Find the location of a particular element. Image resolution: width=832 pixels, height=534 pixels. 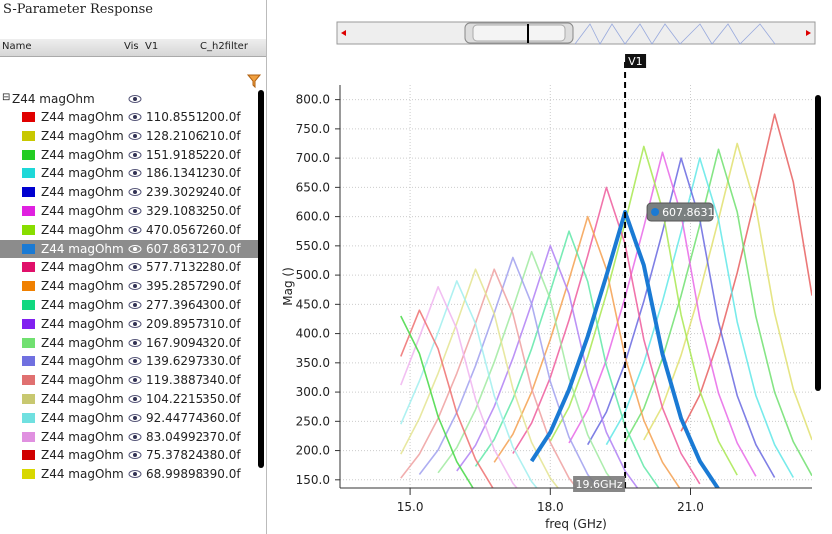

x-tick-label: 15.0 is located at coordinates (410, 507).